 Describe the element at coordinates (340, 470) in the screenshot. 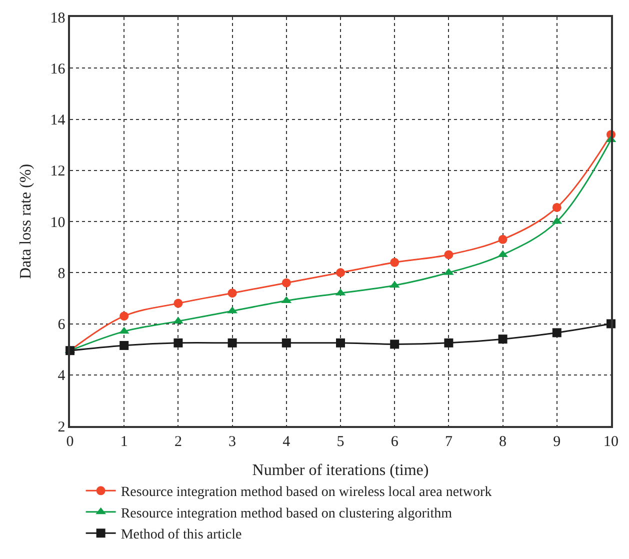

I see `x-axis-title: Number of iterations (time)` at that location.